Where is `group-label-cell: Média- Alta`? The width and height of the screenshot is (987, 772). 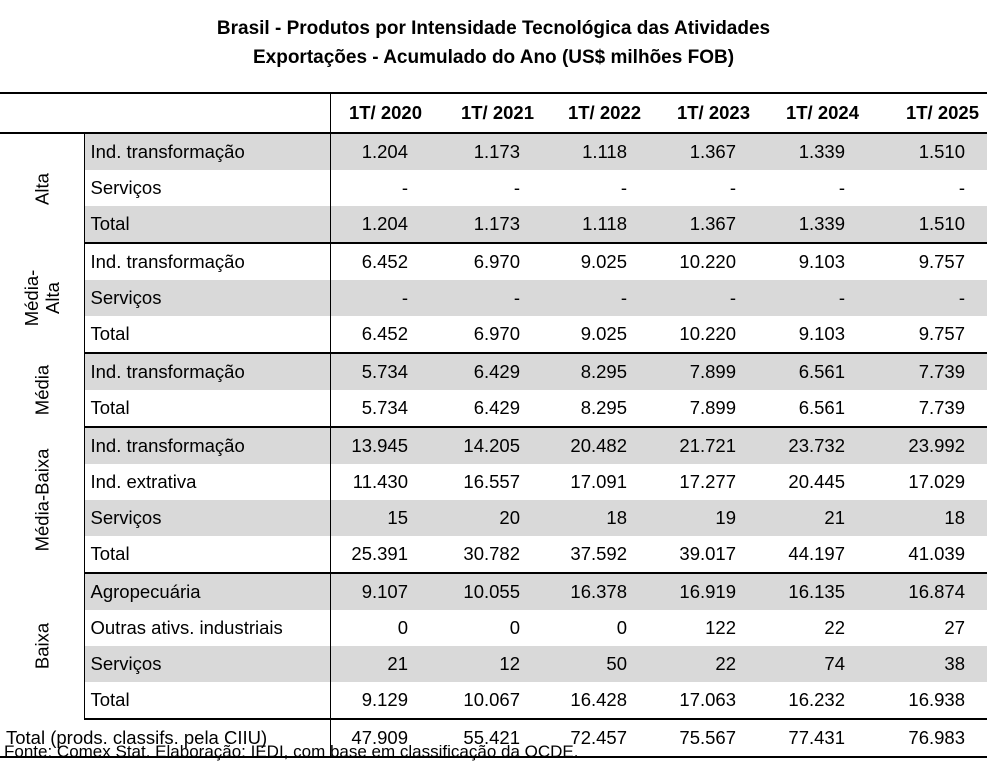 group-label-cell: Média- Alta is located at coordinates (42, 298).